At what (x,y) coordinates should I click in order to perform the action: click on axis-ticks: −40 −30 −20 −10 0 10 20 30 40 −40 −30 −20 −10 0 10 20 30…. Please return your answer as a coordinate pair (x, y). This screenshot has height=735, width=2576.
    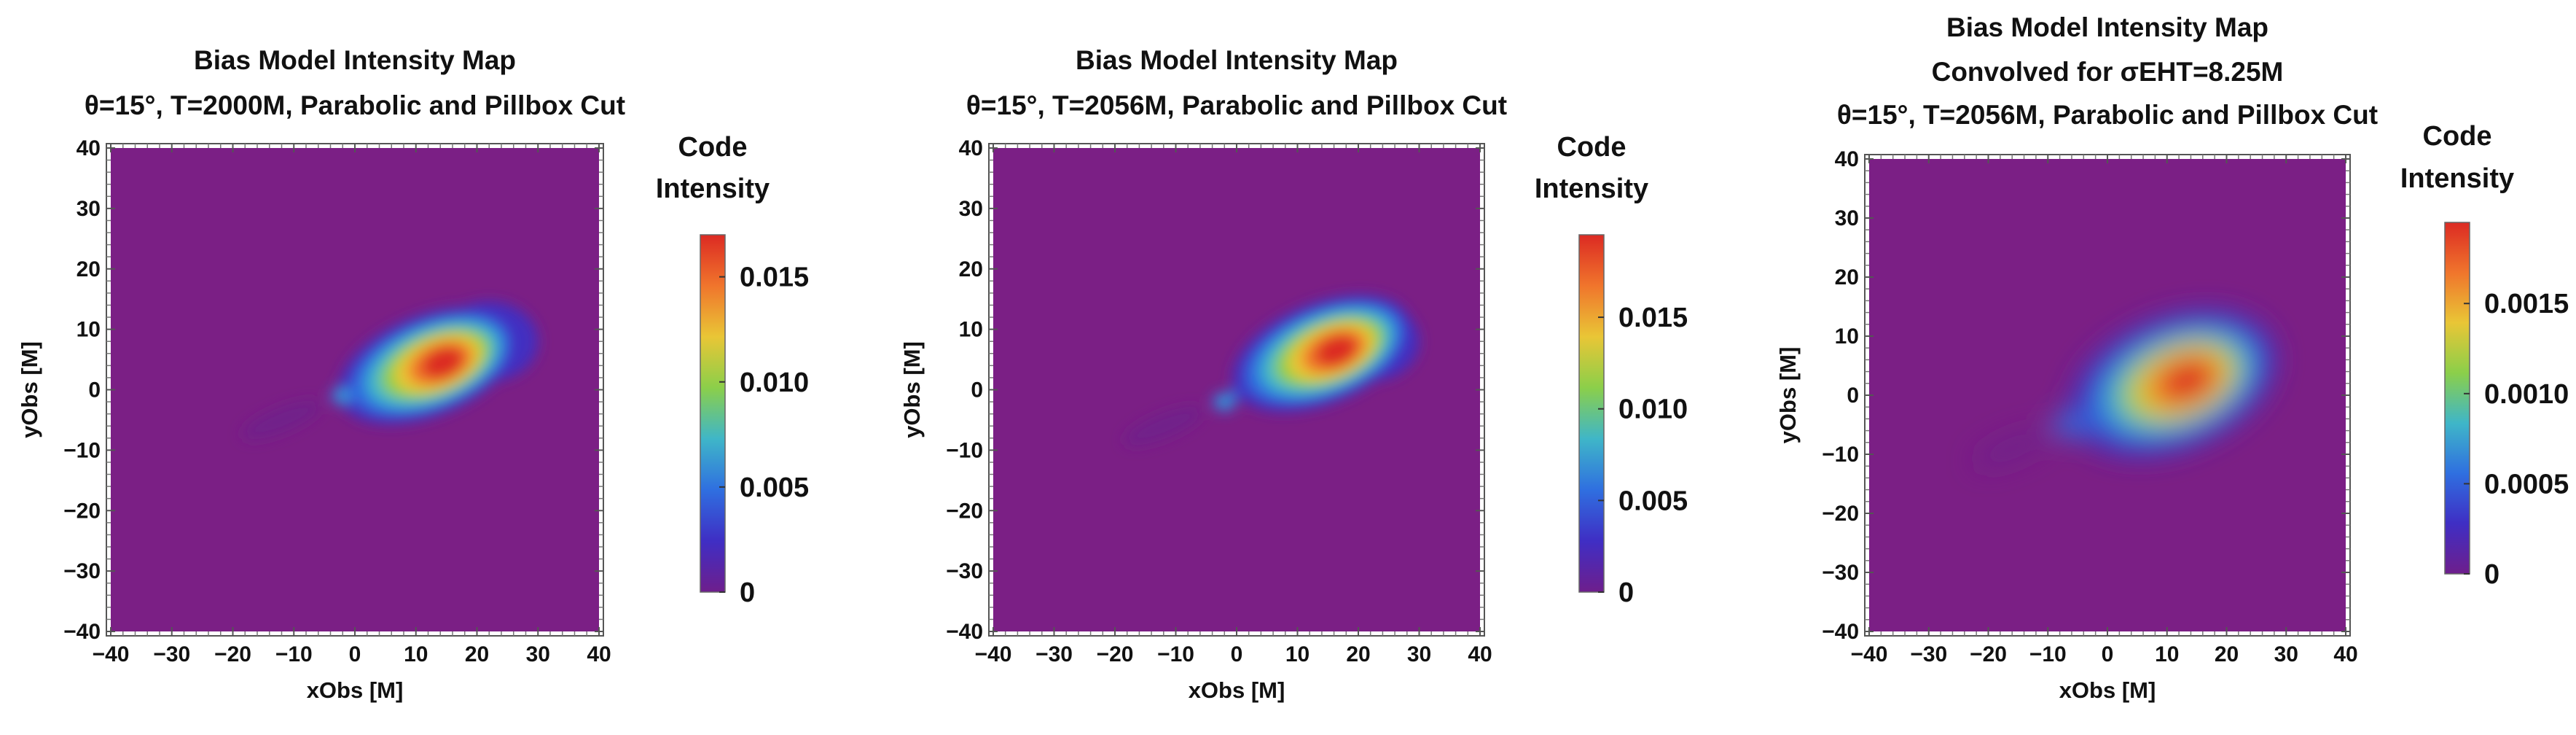
    Looking at the image, I should click on (2090, 406).